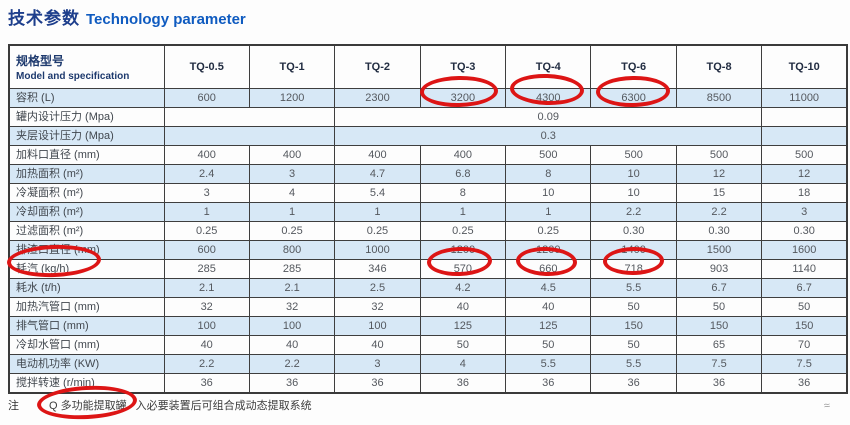 The image size is (850, 425). I want to click on merged-value-cell: 0.09, so click(548, 116).